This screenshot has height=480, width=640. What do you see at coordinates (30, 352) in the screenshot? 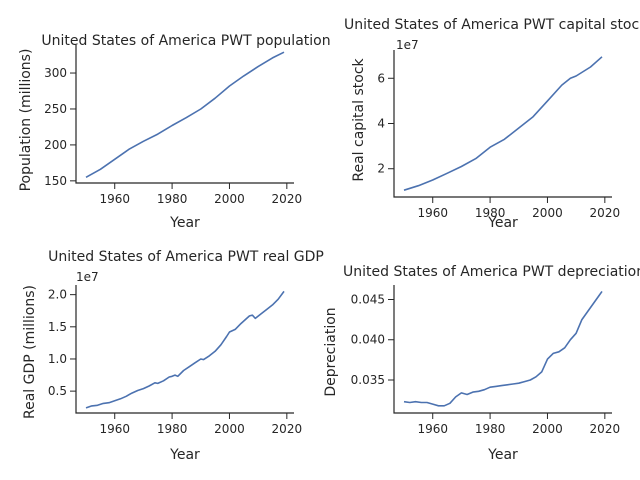
I see `y-axis-label: Real GDP (millions)` at bounding box center [30, 352].